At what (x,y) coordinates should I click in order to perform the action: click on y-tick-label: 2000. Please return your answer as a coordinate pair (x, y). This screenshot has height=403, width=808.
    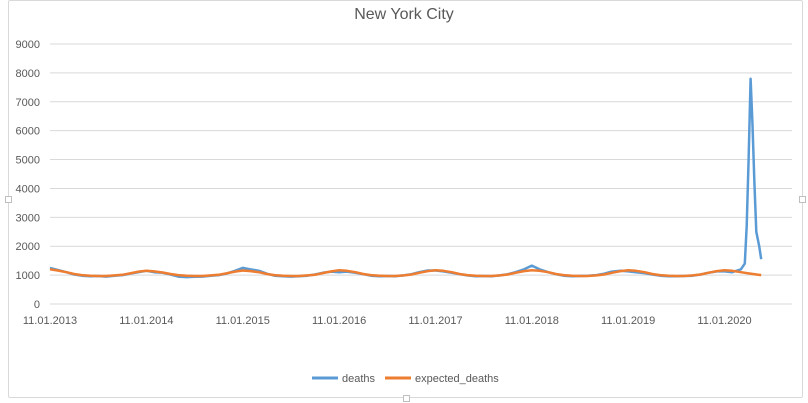
    Looking at the image, I should click on (28, 247).